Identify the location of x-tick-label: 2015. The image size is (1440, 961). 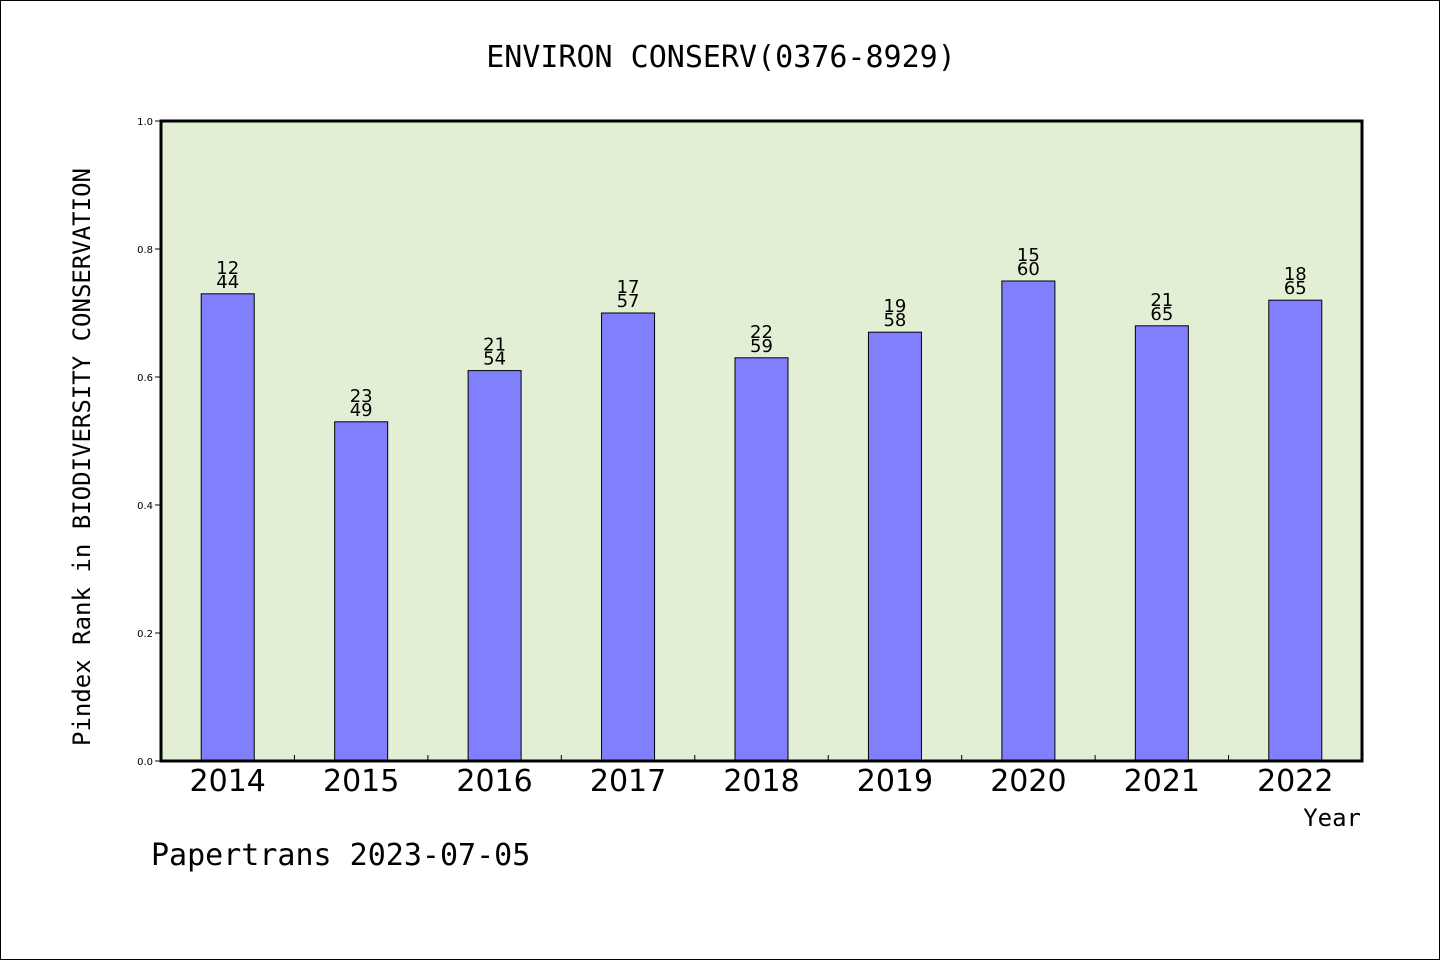
(361, 781).